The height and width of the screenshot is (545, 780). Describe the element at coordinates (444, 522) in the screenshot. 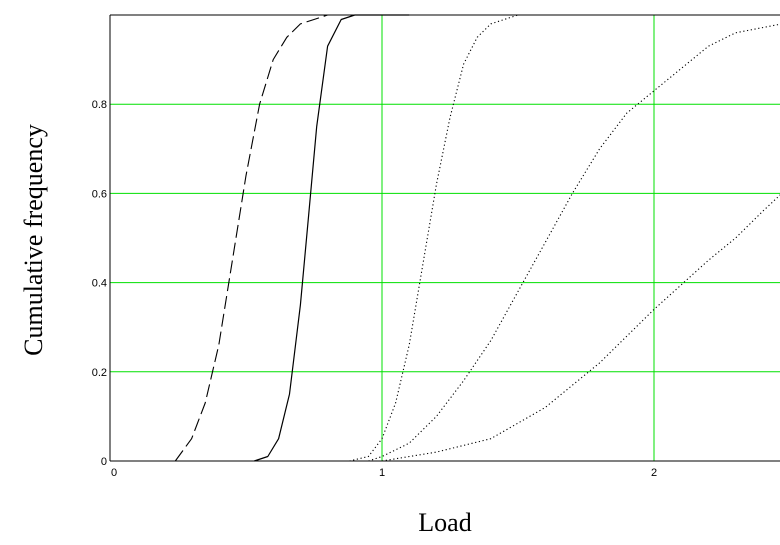

I see `x-axis-title: Load` at that location.